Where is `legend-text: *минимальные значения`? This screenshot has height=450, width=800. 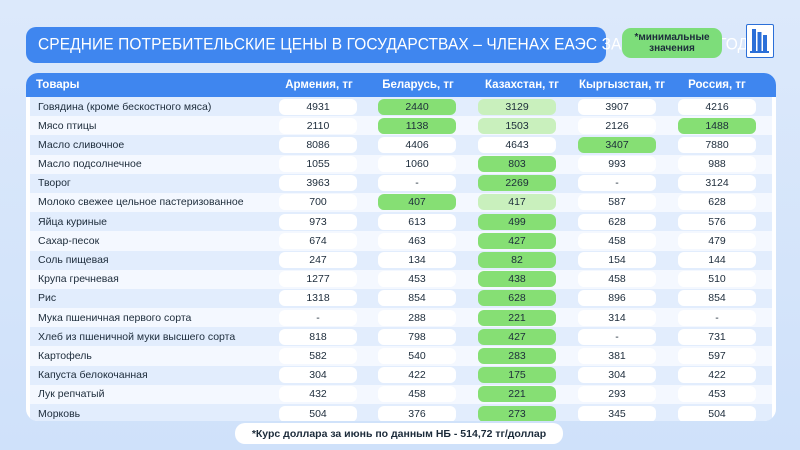
legend-text: *минимальные значения is located at coordinates (672, 43).